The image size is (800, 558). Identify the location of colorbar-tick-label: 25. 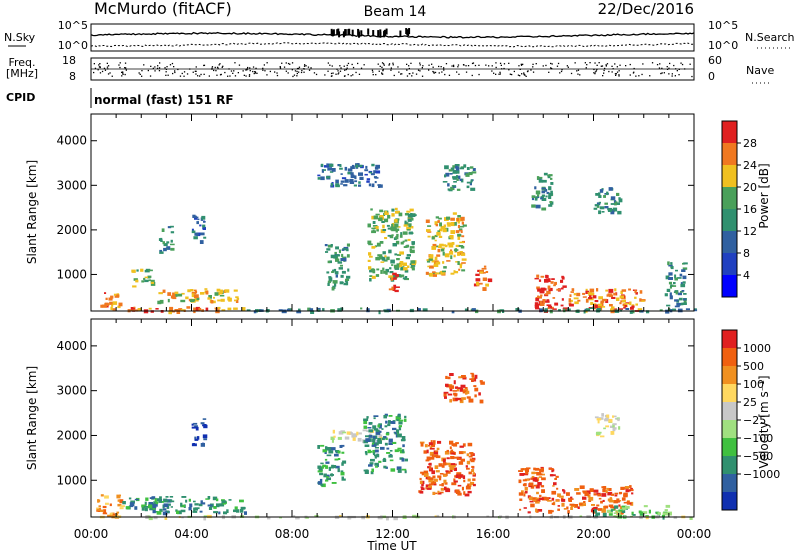
(750, 402).